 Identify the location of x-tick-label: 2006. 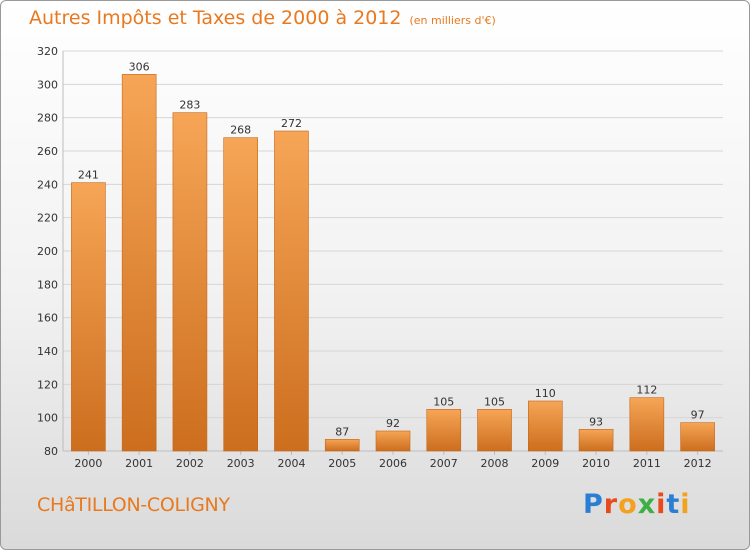
(393, 463).